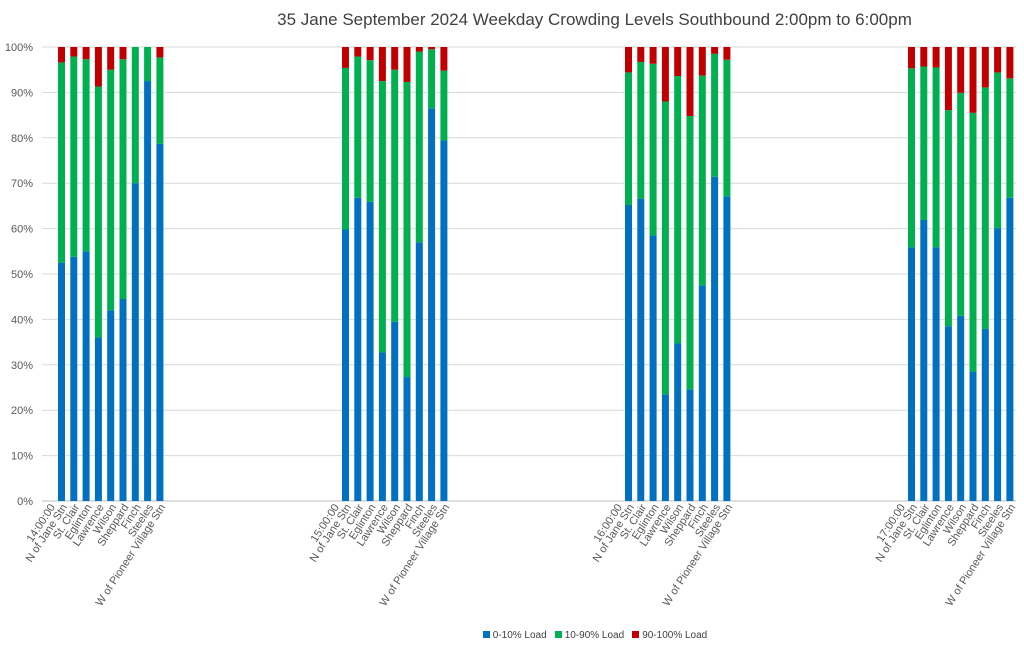 The width and height of the screenshot is (1024, 648). I want to click on legend-item: 0-10% Load, so click(514, 635).